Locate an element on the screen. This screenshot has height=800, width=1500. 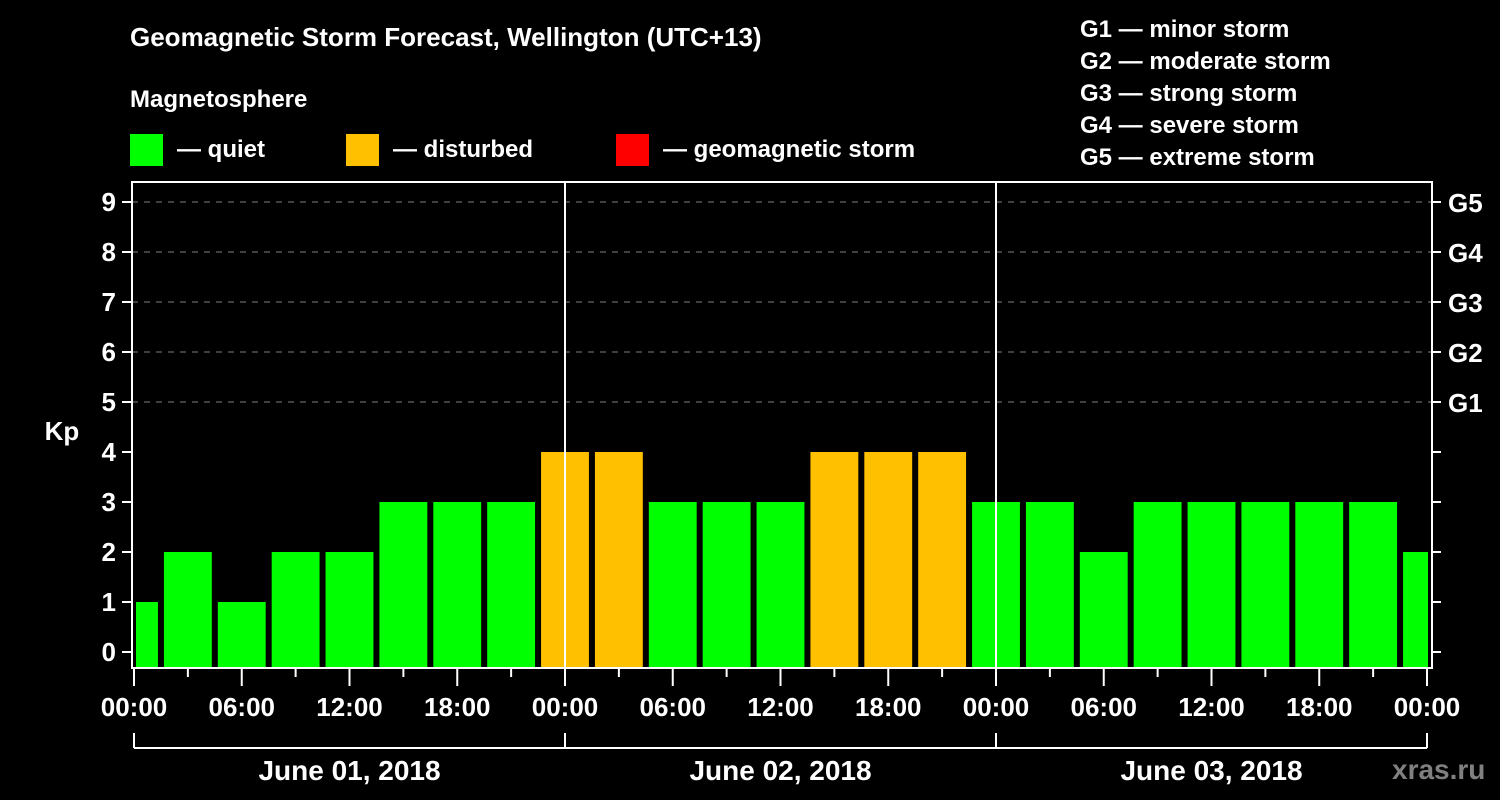
quiet-swatch is located at coordinates (146, 150).